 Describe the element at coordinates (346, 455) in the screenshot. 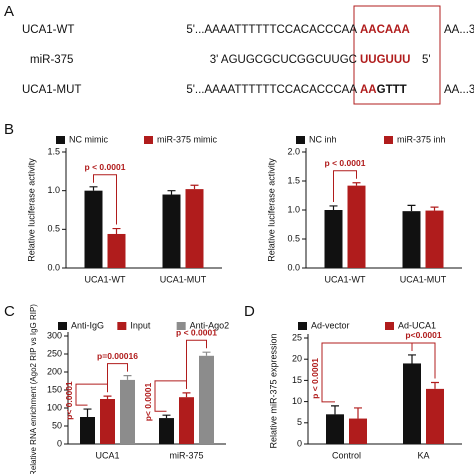

I see `x-tick-label: Control` at that location.